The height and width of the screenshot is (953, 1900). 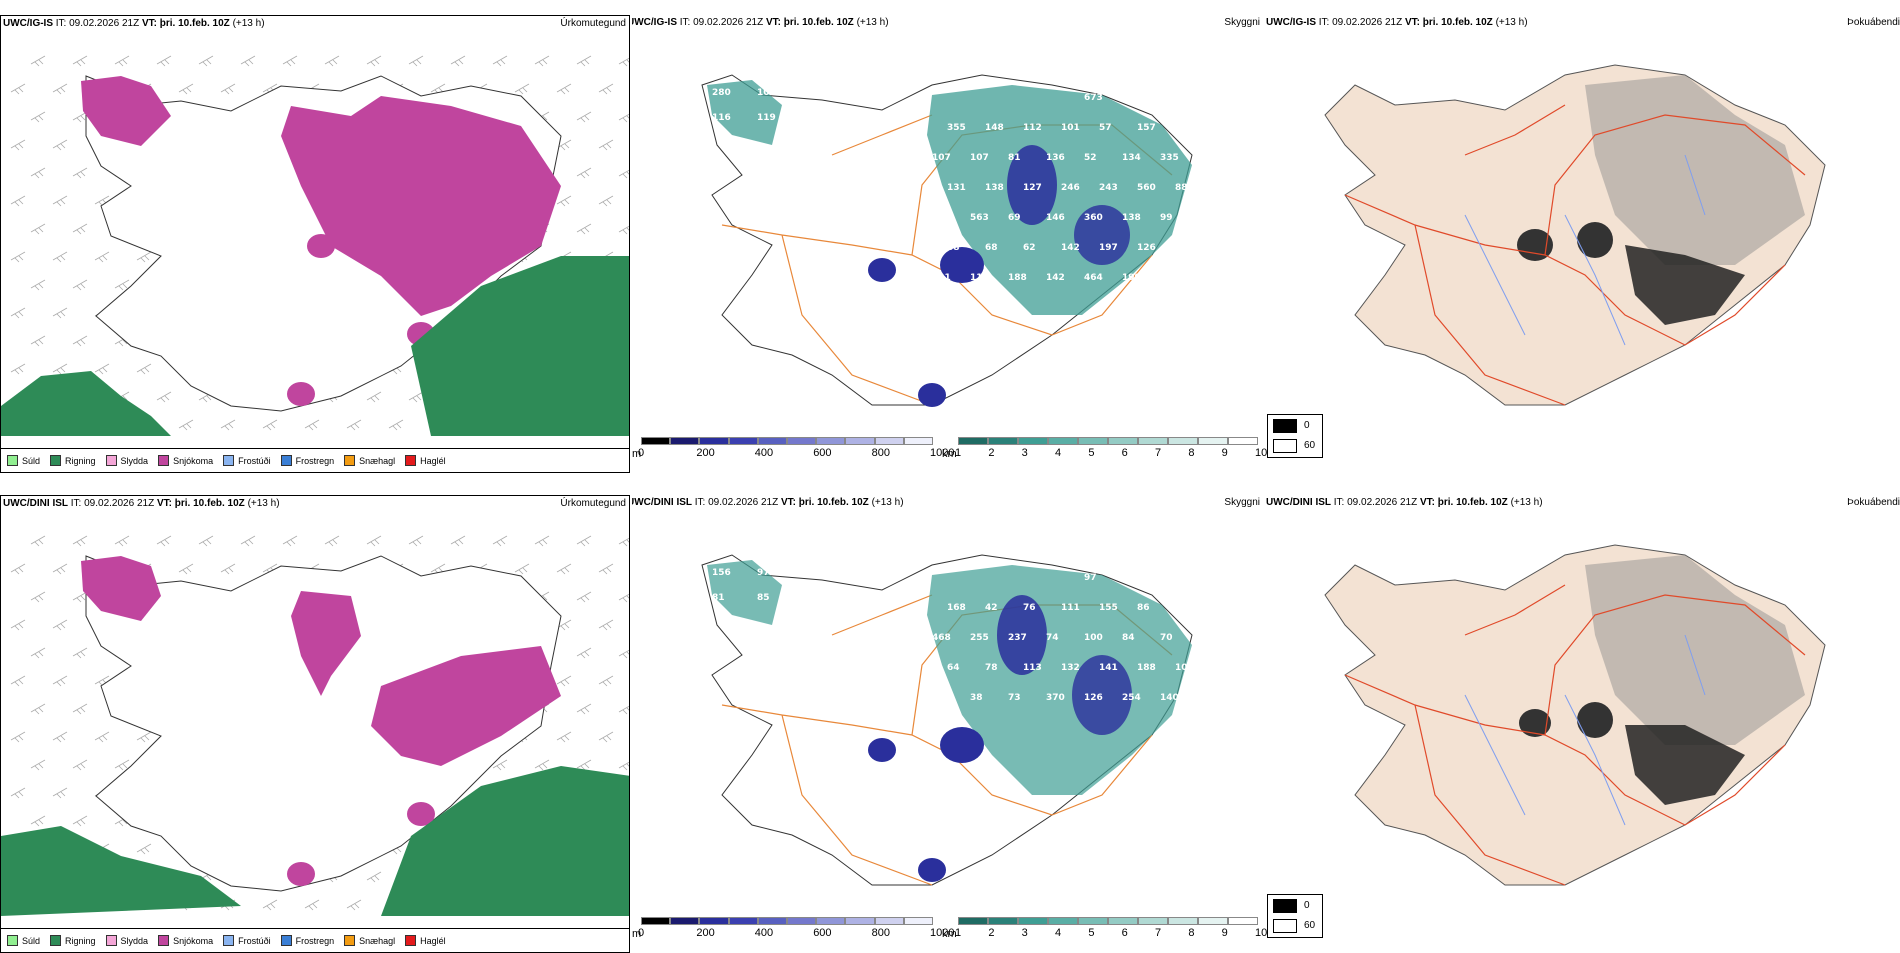 I want to click on ceiling-label: 199, so click(x=1131, y=278).